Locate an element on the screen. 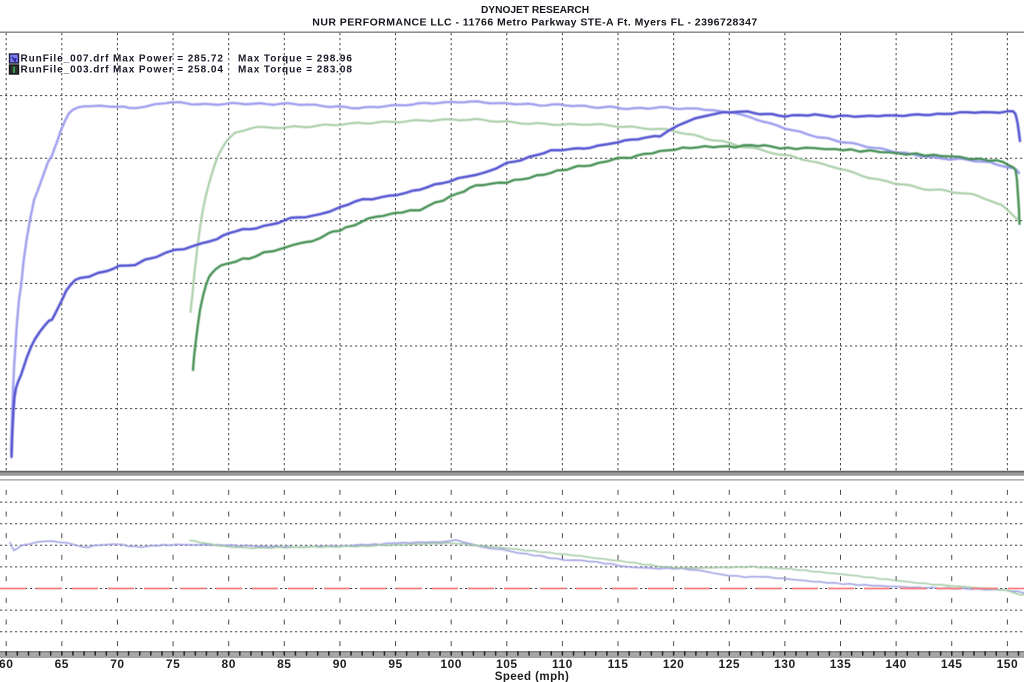  svg-text: 80 is located at coordinates (229, 664).